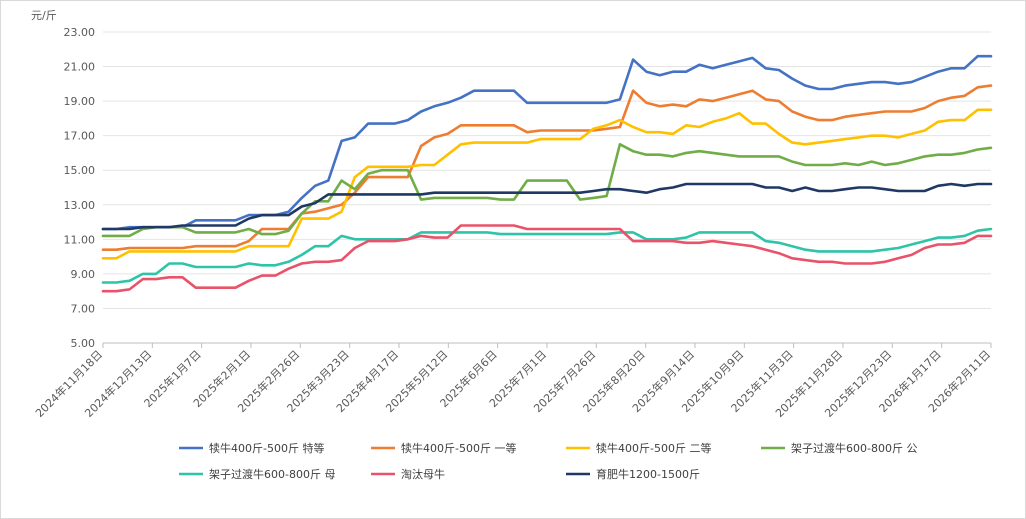 This screenshot has height=519, width=1026. Describe the element at coordinates (44, 15) in the screenshot. I see `y-axis-unit-label: 元/斤` at that location.